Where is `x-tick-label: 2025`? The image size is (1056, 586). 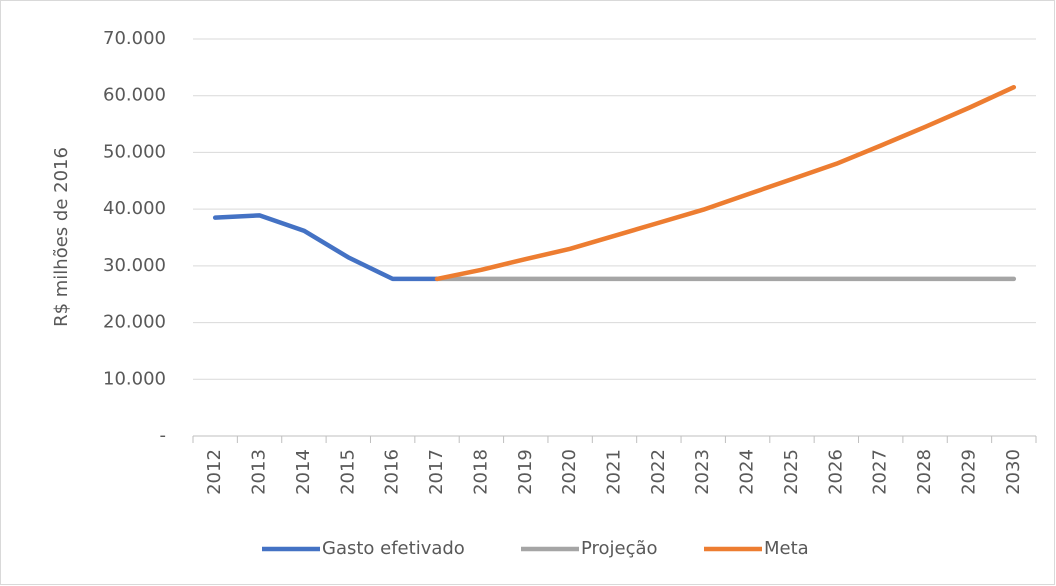
x-tick-label: 2025 is located at coordinates (791, 472).